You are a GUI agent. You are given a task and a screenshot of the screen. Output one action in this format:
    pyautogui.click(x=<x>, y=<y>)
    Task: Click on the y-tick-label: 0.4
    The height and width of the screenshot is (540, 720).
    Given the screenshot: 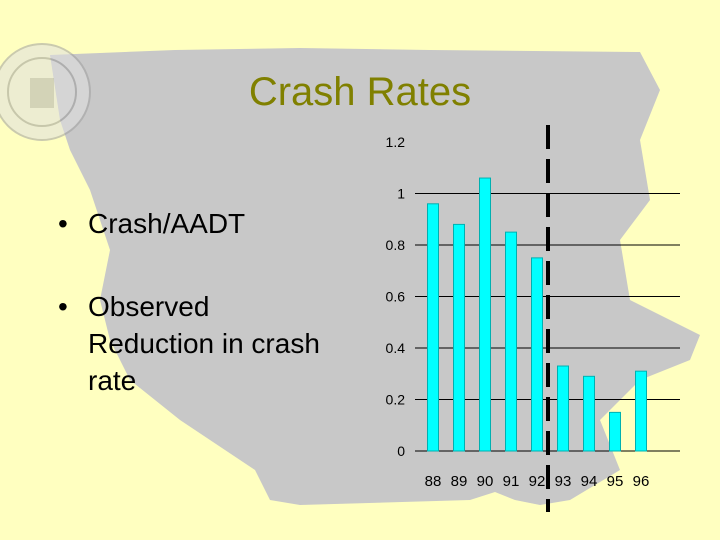 What is the action you would take?
    pyautogui.click(x=396, y=348)
    